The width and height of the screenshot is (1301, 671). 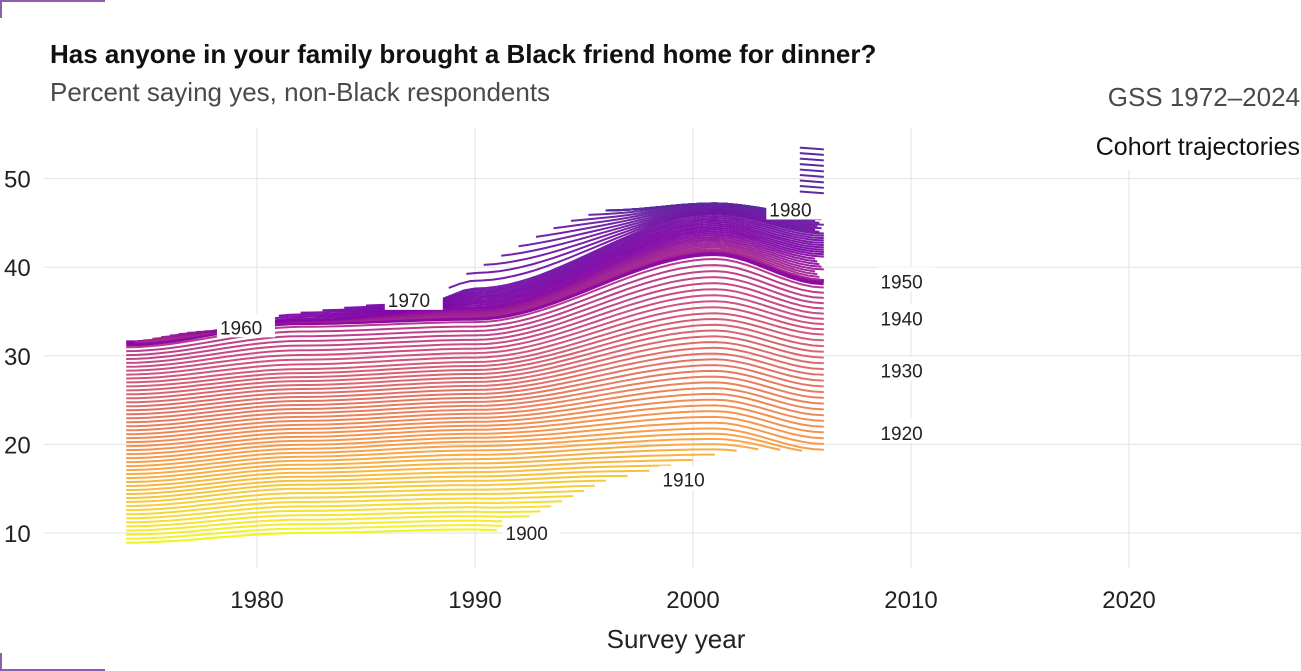 What do you see at coordinates (527, 534) in the screenshot?
I see `cohort-label: 1900` at bounding box center [527, 534].